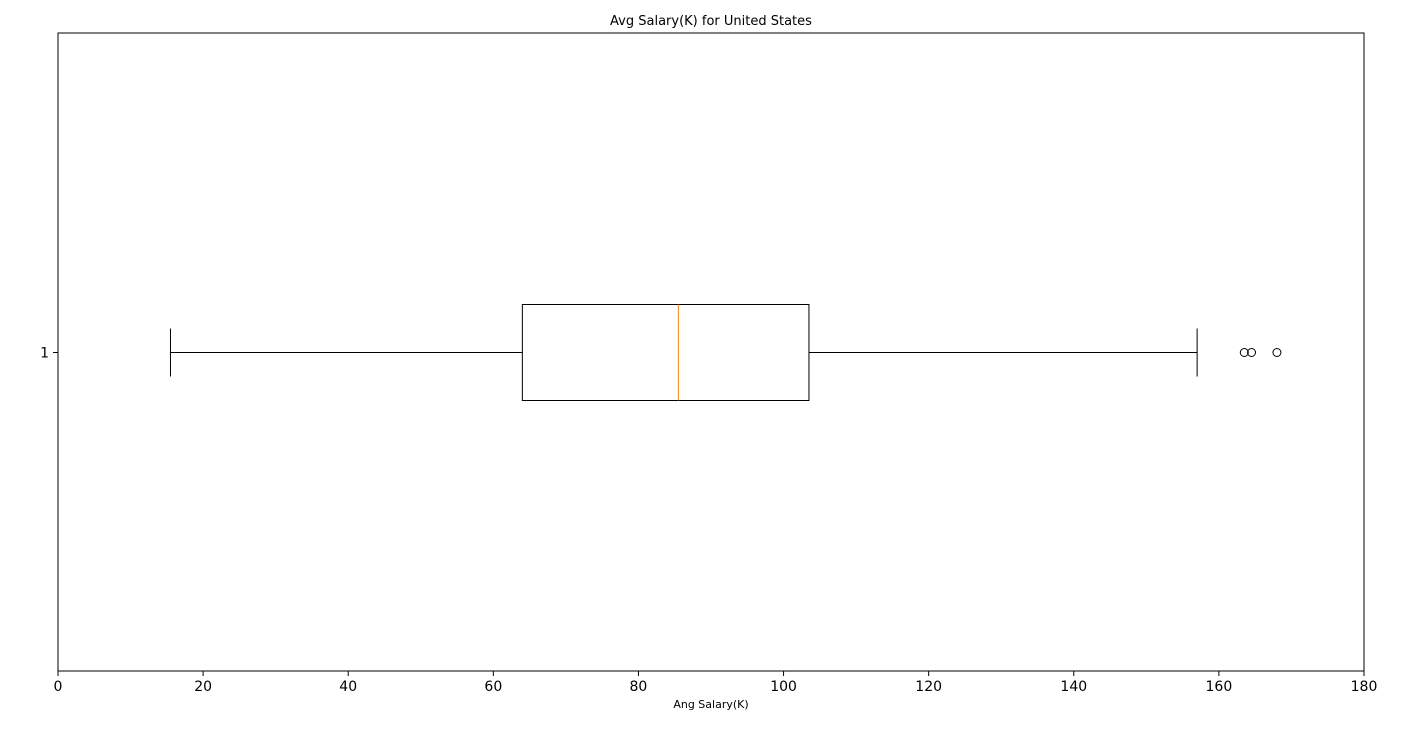 This screenshot has width=1404, height=735. Describe the element at coordinates (1073, 687) in the screenshot. I see `x-tick-label: 140` at that location.